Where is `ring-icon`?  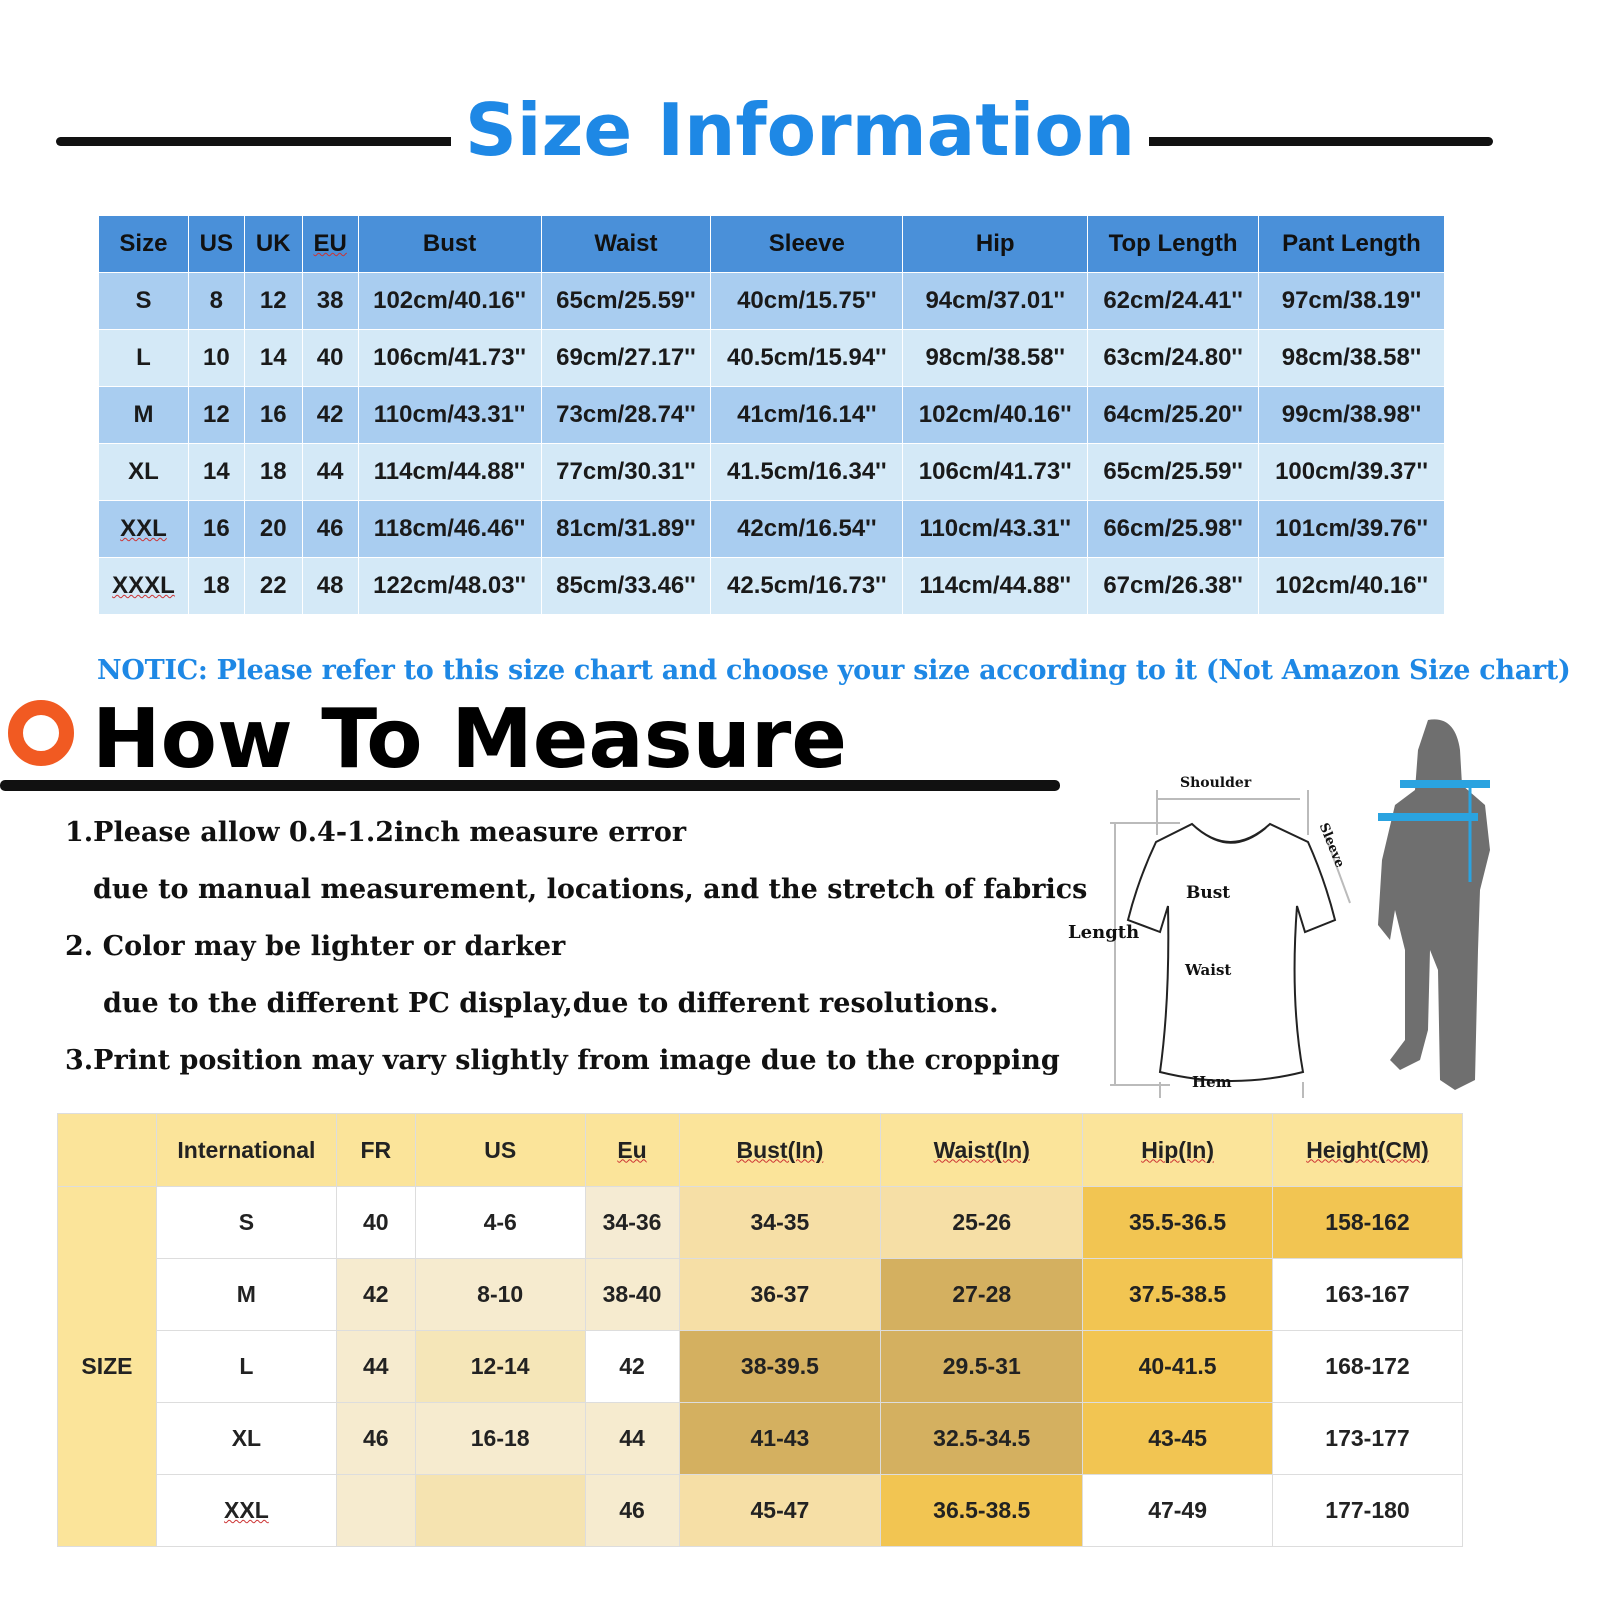
ring-icon is located at coordinates (41, 733).